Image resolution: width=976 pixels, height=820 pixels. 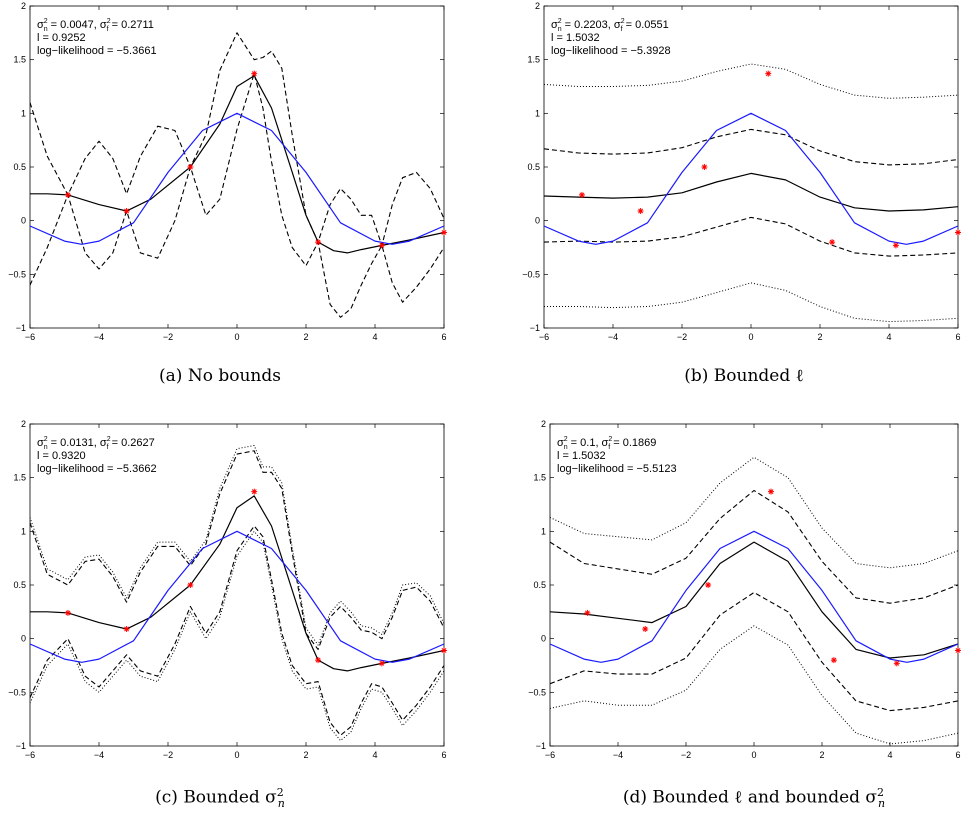 What do you see at coordinates (166, 797) in the screenshot?
I see `caption-c-letter: (c)` at bounding box center [166, 797].